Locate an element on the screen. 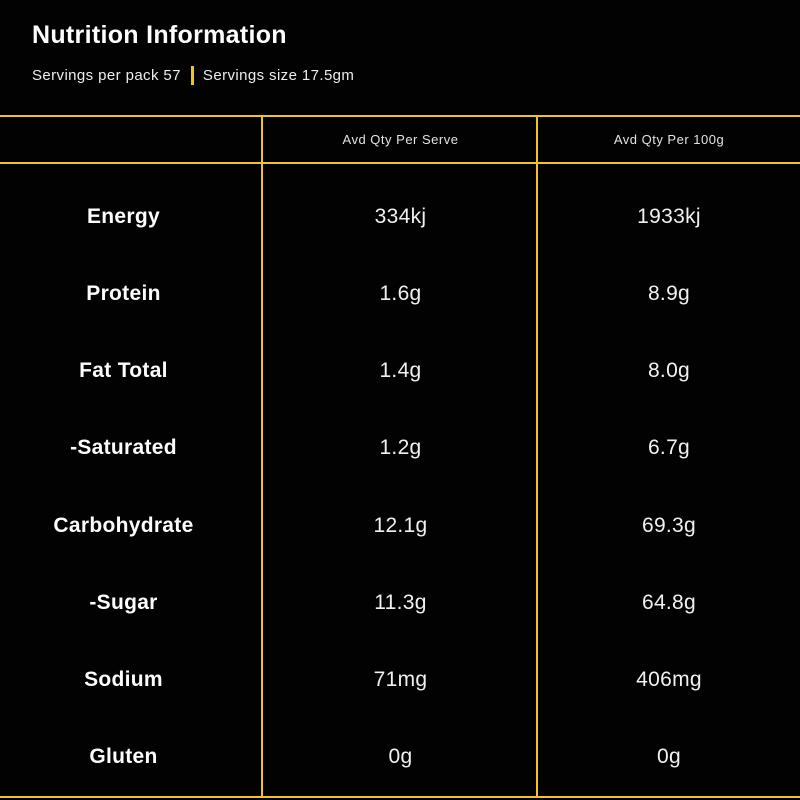  table-row: Energy 334kj 1933kj is located at coordinates (400, 216).